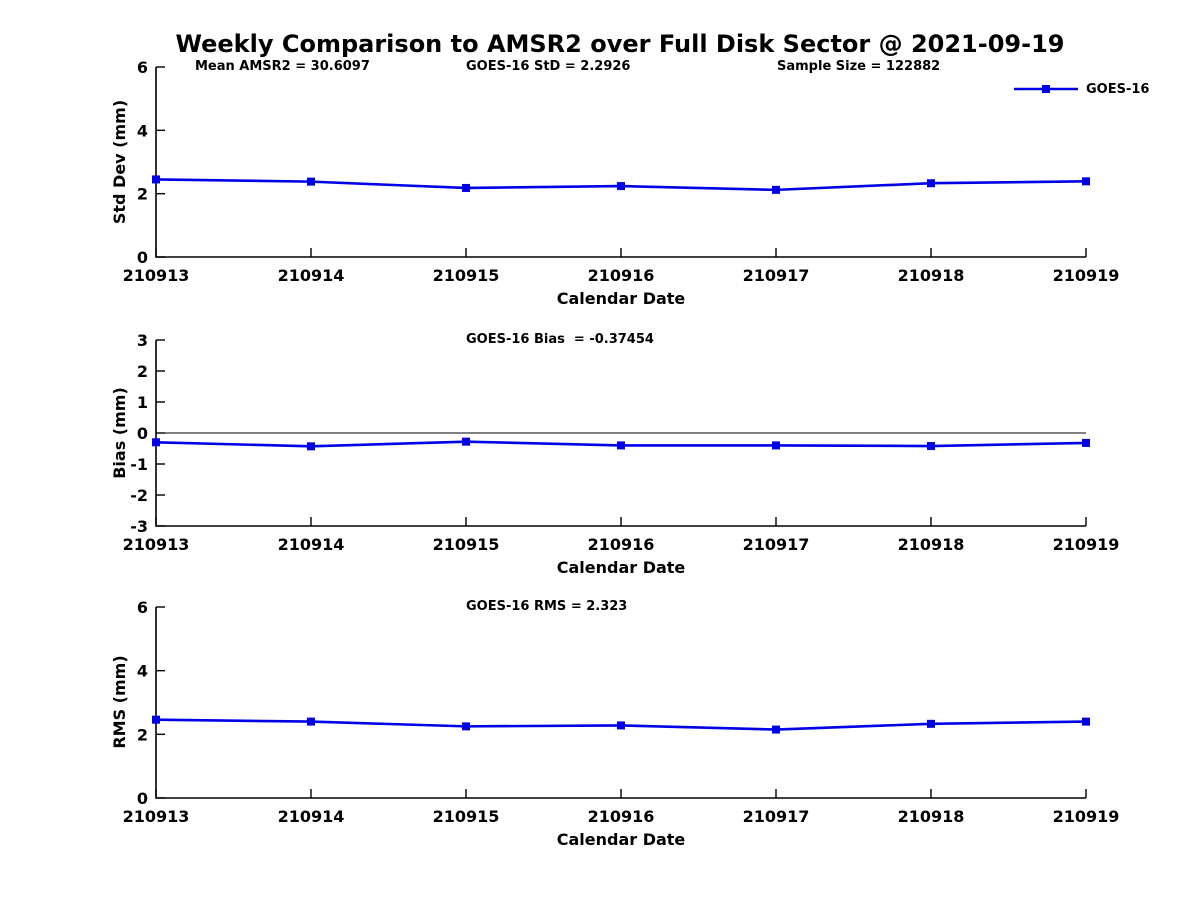 The image size is (1200, 900). I want to click on y-tick-label: -3, so click(139, 526).